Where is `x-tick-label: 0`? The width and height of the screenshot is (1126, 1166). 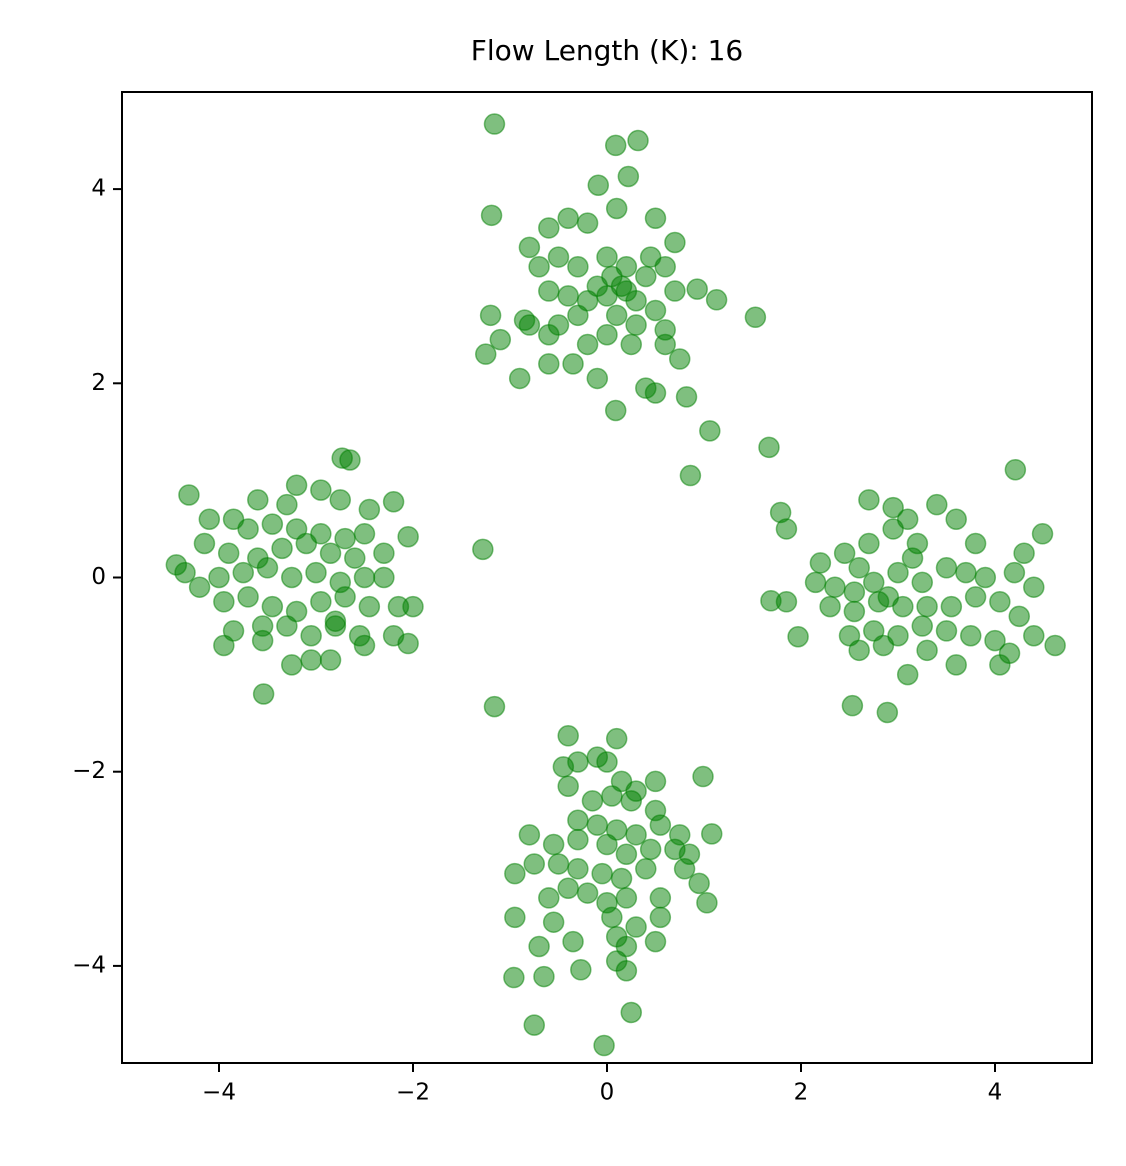 x-tick-label: 0 is located at coordinates (607, 1093).